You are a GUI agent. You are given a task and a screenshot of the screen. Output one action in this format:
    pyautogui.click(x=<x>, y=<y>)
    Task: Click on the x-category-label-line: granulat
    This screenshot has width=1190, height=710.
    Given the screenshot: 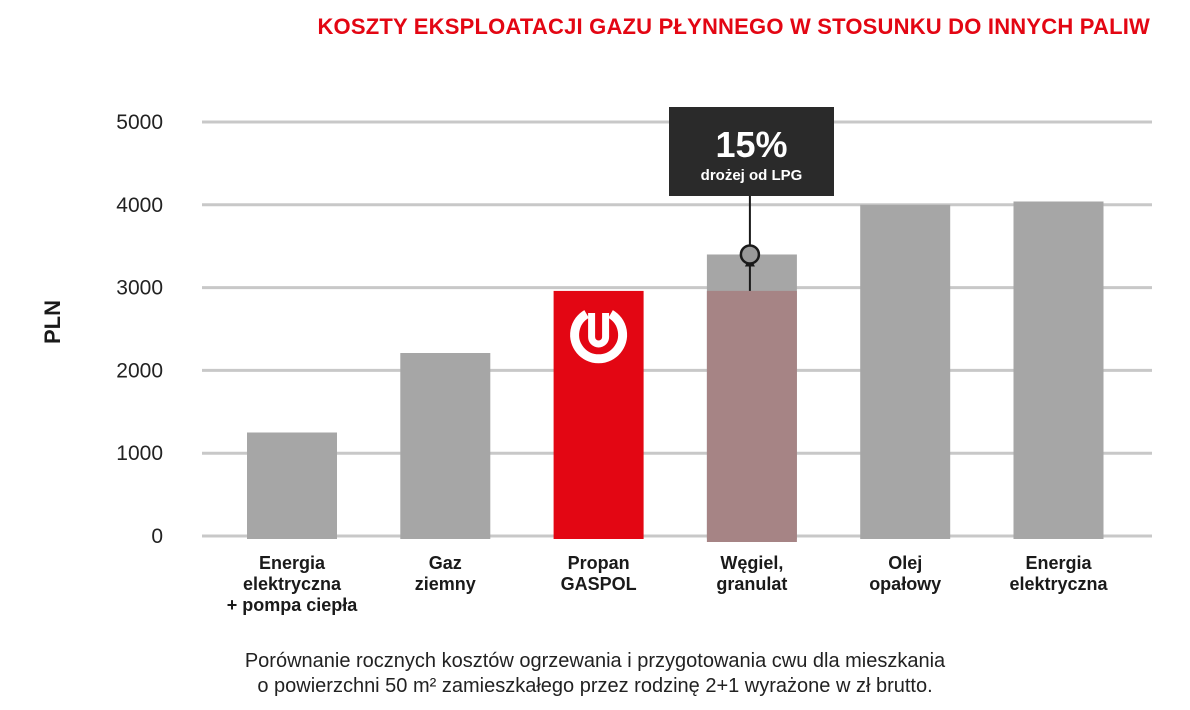 What is the action you would take?
    pyautogui.click(x=751, y=584)
    